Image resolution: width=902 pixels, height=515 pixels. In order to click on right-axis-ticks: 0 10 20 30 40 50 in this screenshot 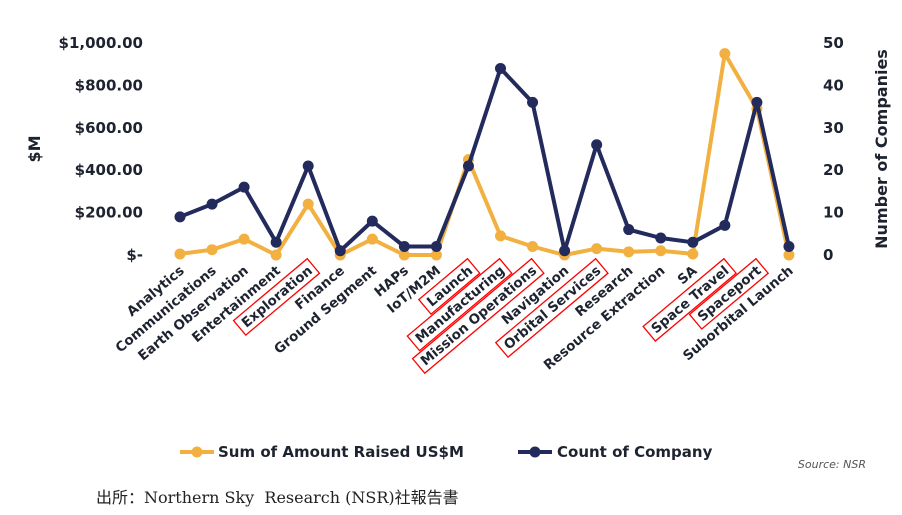, I will do `click(833, 149)`.